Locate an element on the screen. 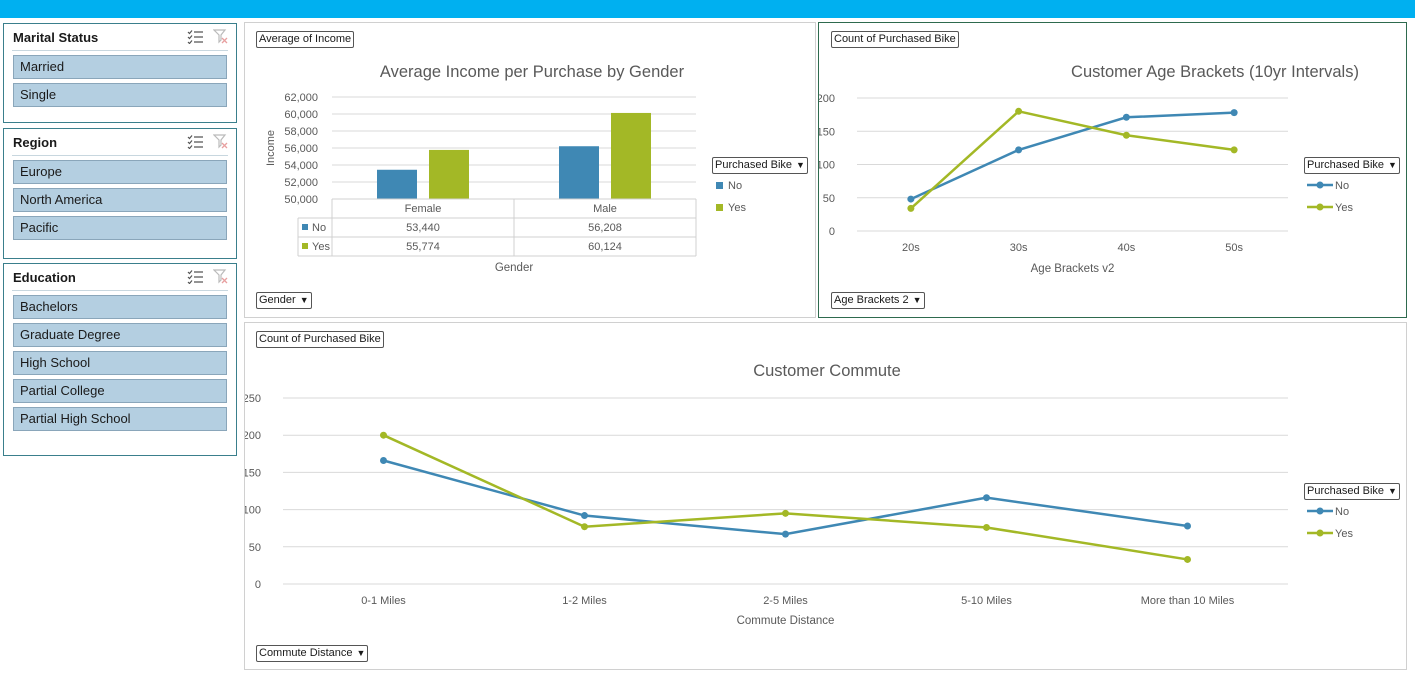 The width and height of the screenshot is (1415, 676). series-line-yes is located at coordinates (785, 497).